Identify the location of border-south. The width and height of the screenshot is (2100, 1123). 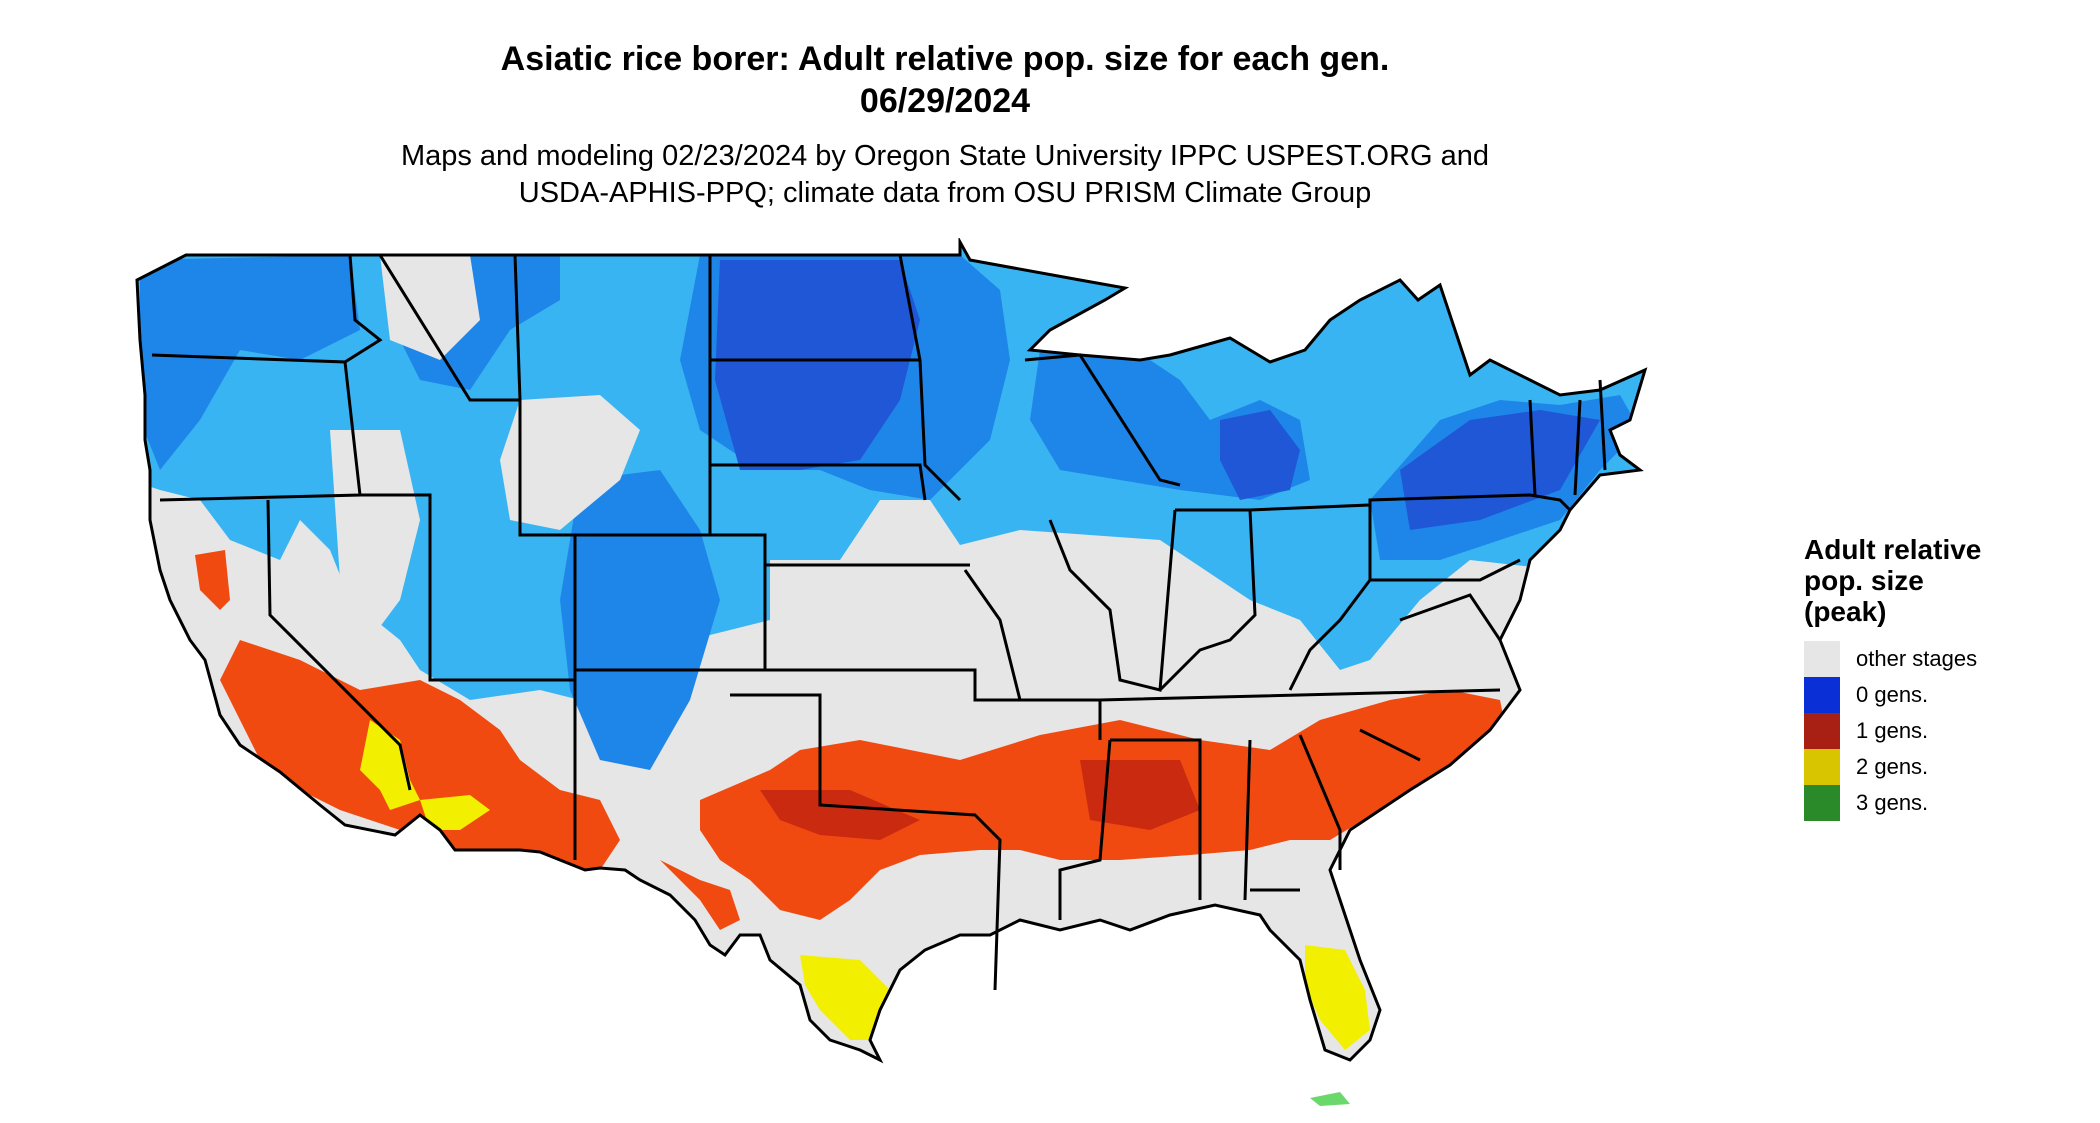
(1279, 804).